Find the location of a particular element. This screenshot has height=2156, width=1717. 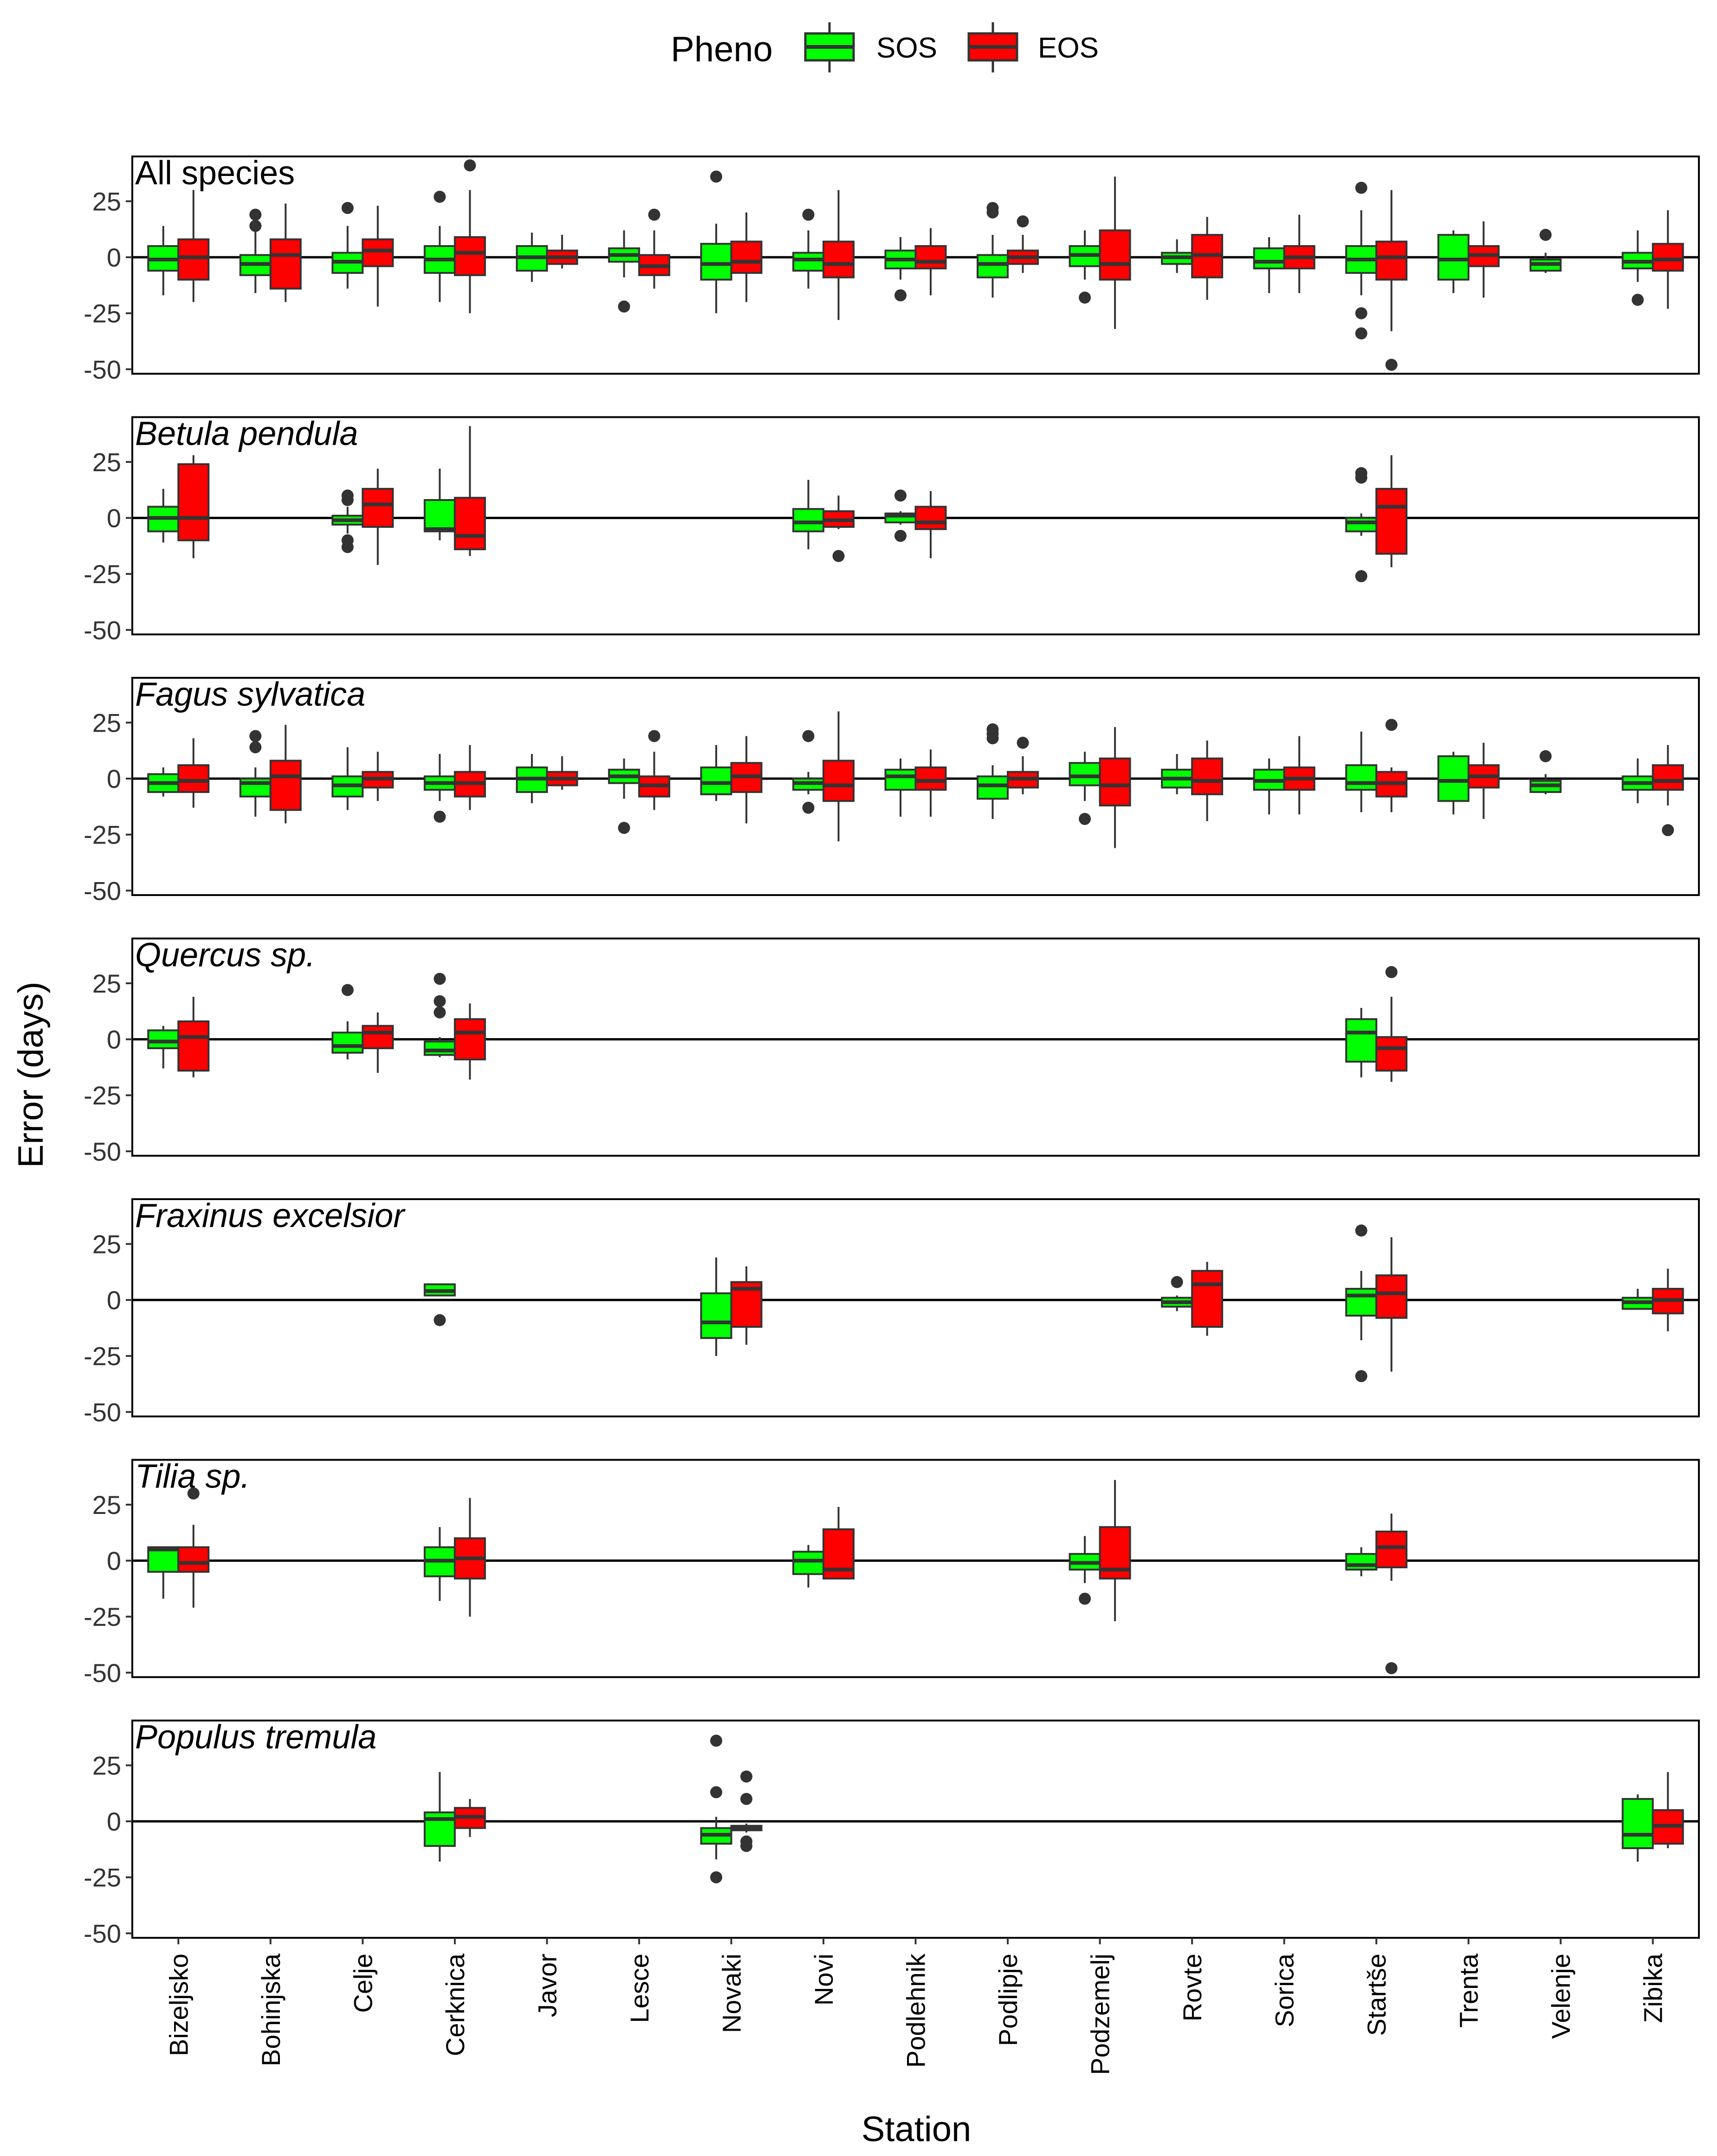

box-cerknica-eos is located at coordinates (470, 777).